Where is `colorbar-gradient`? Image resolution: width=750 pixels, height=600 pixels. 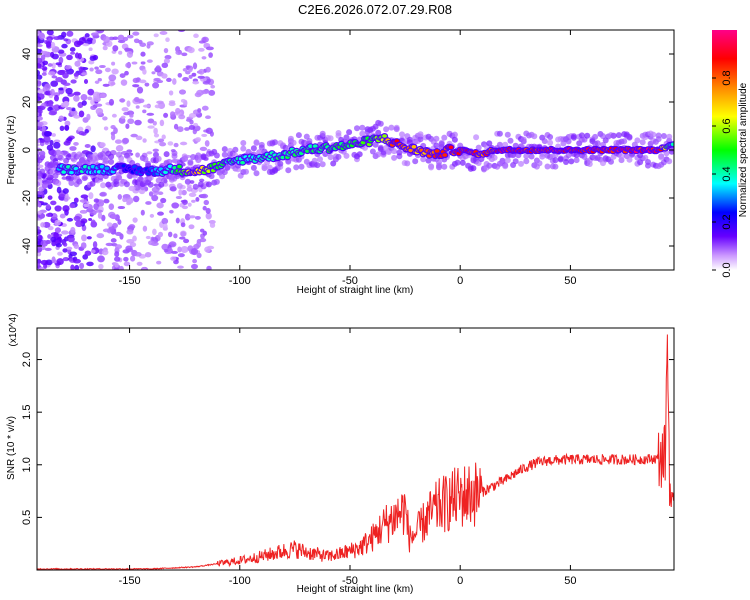
colorbar-gradient is located at coordinates (724, 150).